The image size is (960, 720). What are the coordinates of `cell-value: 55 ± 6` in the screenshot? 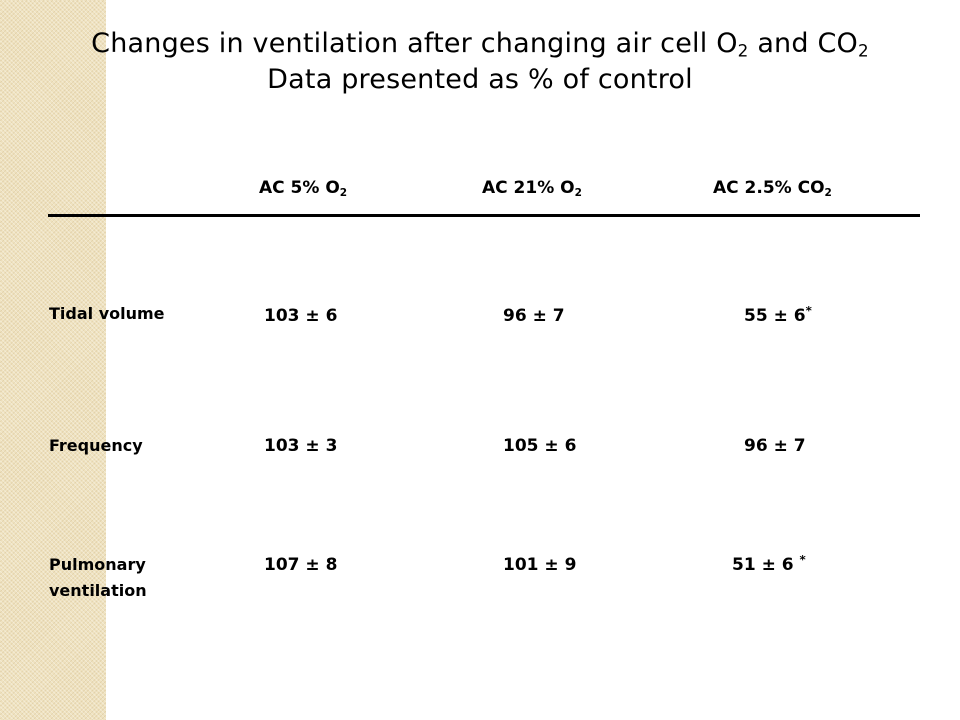 It's located at (775, 316).